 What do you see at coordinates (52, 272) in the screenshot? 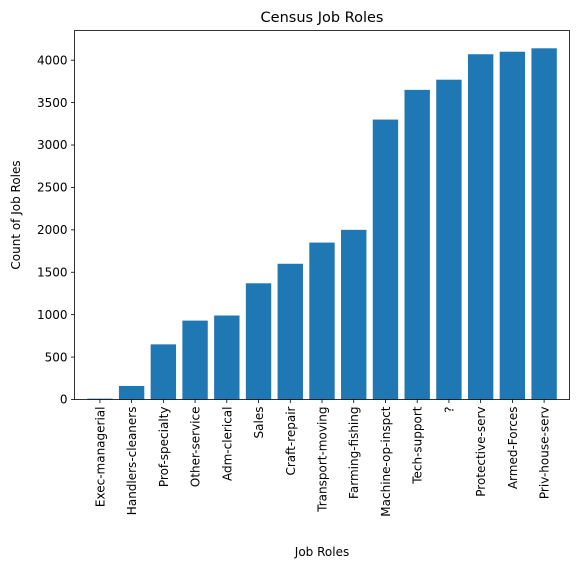
I see `y-tick-label: 1500` at bounding box center [52, 272].